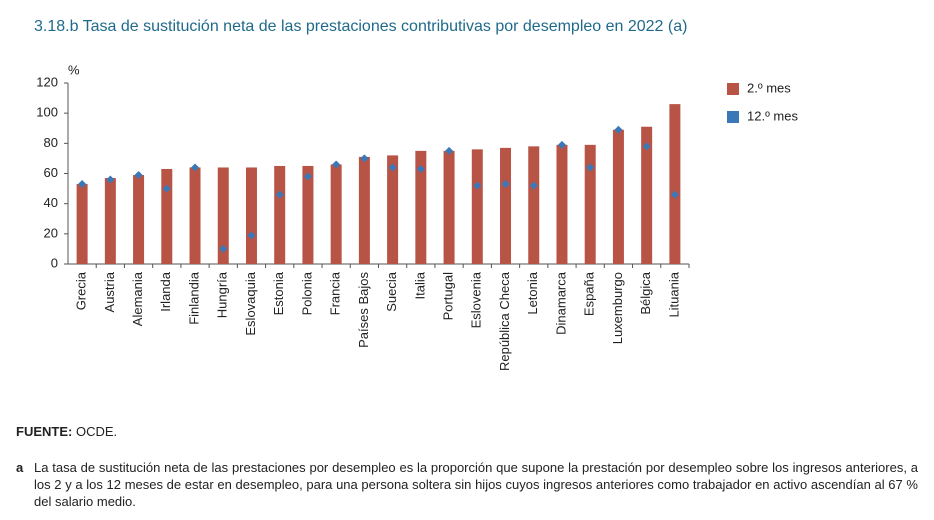  I want to click on x-tick-label: Portugal, so click(448, 296).